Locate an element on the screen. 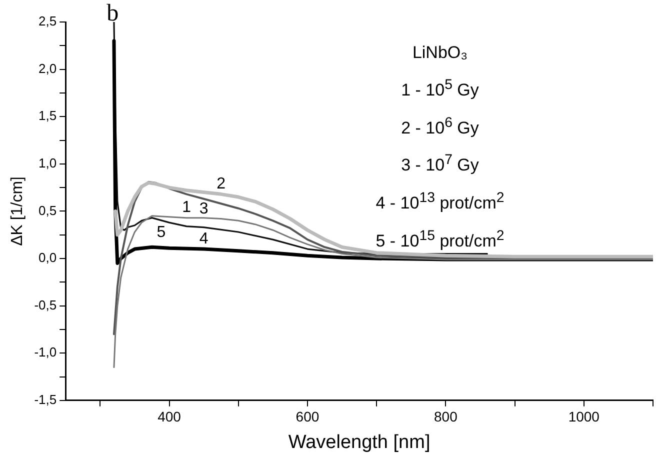 This screenshot has height=458, width=665. x-tick-label: 600 is located at coordinates (308, 416).